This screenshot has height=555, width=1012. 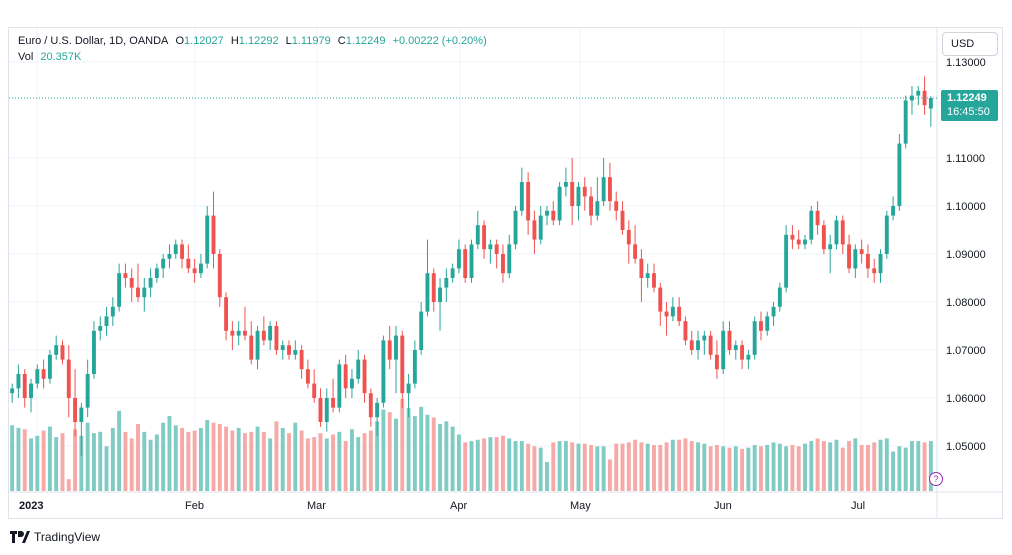 I want to click on bar-countdown: 16:45:50, so click(x=968, y=112).